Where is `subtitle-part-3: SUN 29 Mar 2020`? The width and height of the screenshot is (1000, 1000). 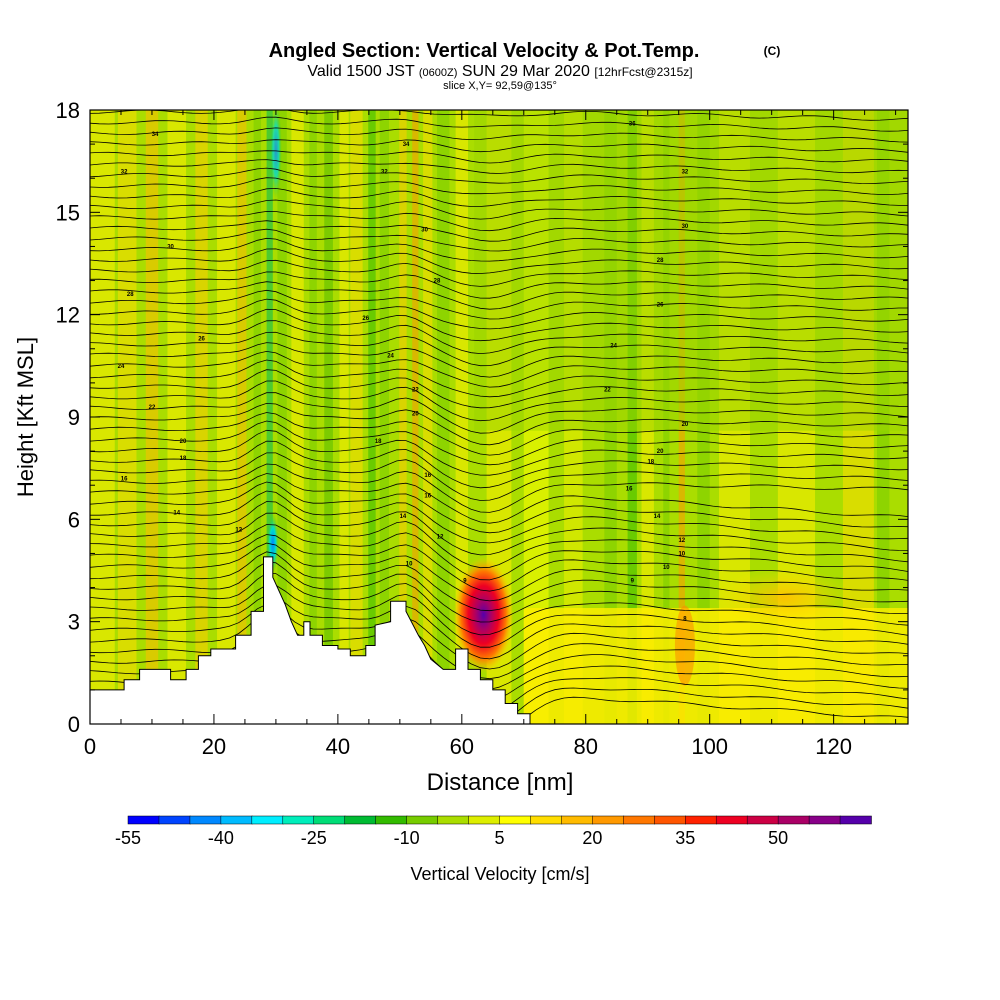
subtitle-part-3: SUN 29 Mar 2020 is located at coordinates (526, 71).